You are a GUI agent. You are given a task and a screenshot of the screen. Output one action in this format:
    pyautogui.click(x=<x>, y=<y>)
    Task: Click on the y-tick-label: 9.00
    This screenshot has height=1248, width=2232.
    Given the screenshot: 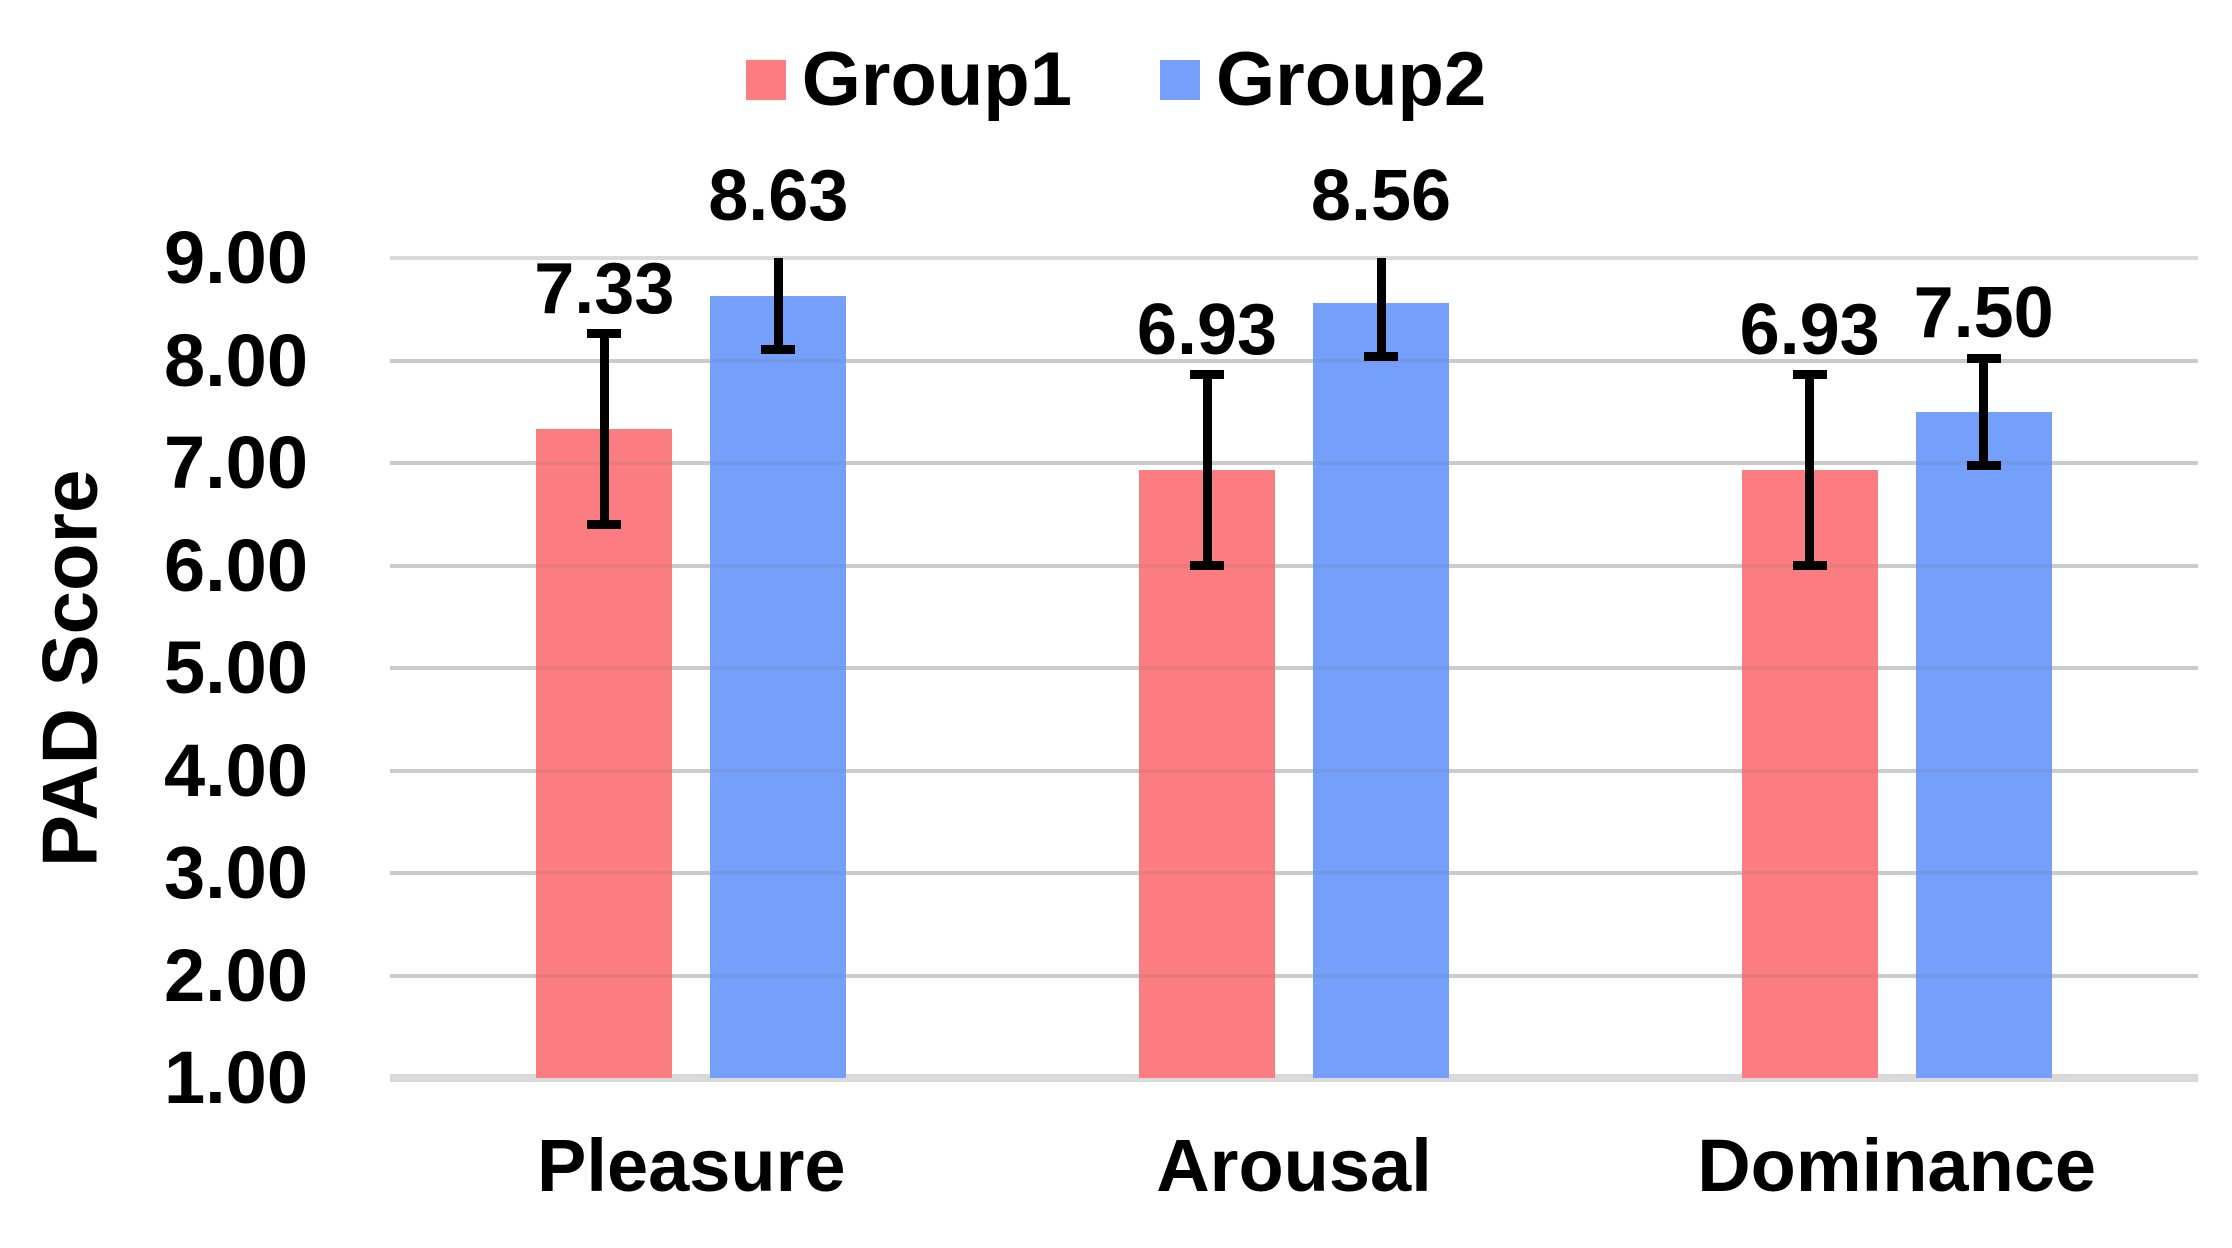 What is the action you would take?
    pyautogui.click(x=235, y=257)
    